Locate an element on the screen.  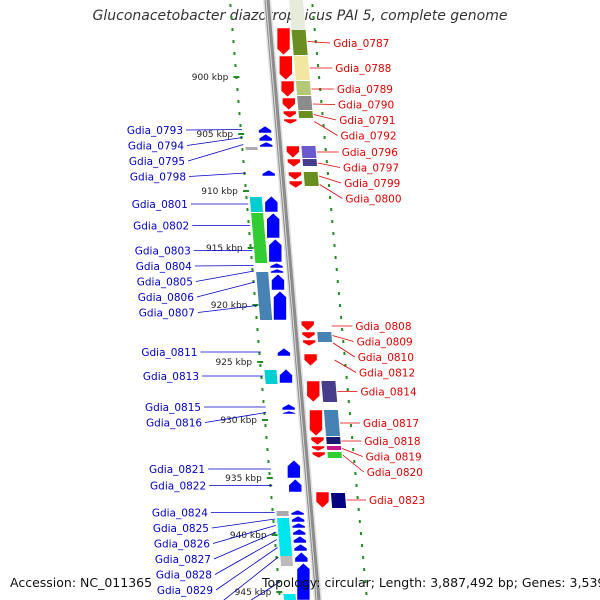
reverse-gene-label: Gdia_0825 is located at coordinates (181, 529).